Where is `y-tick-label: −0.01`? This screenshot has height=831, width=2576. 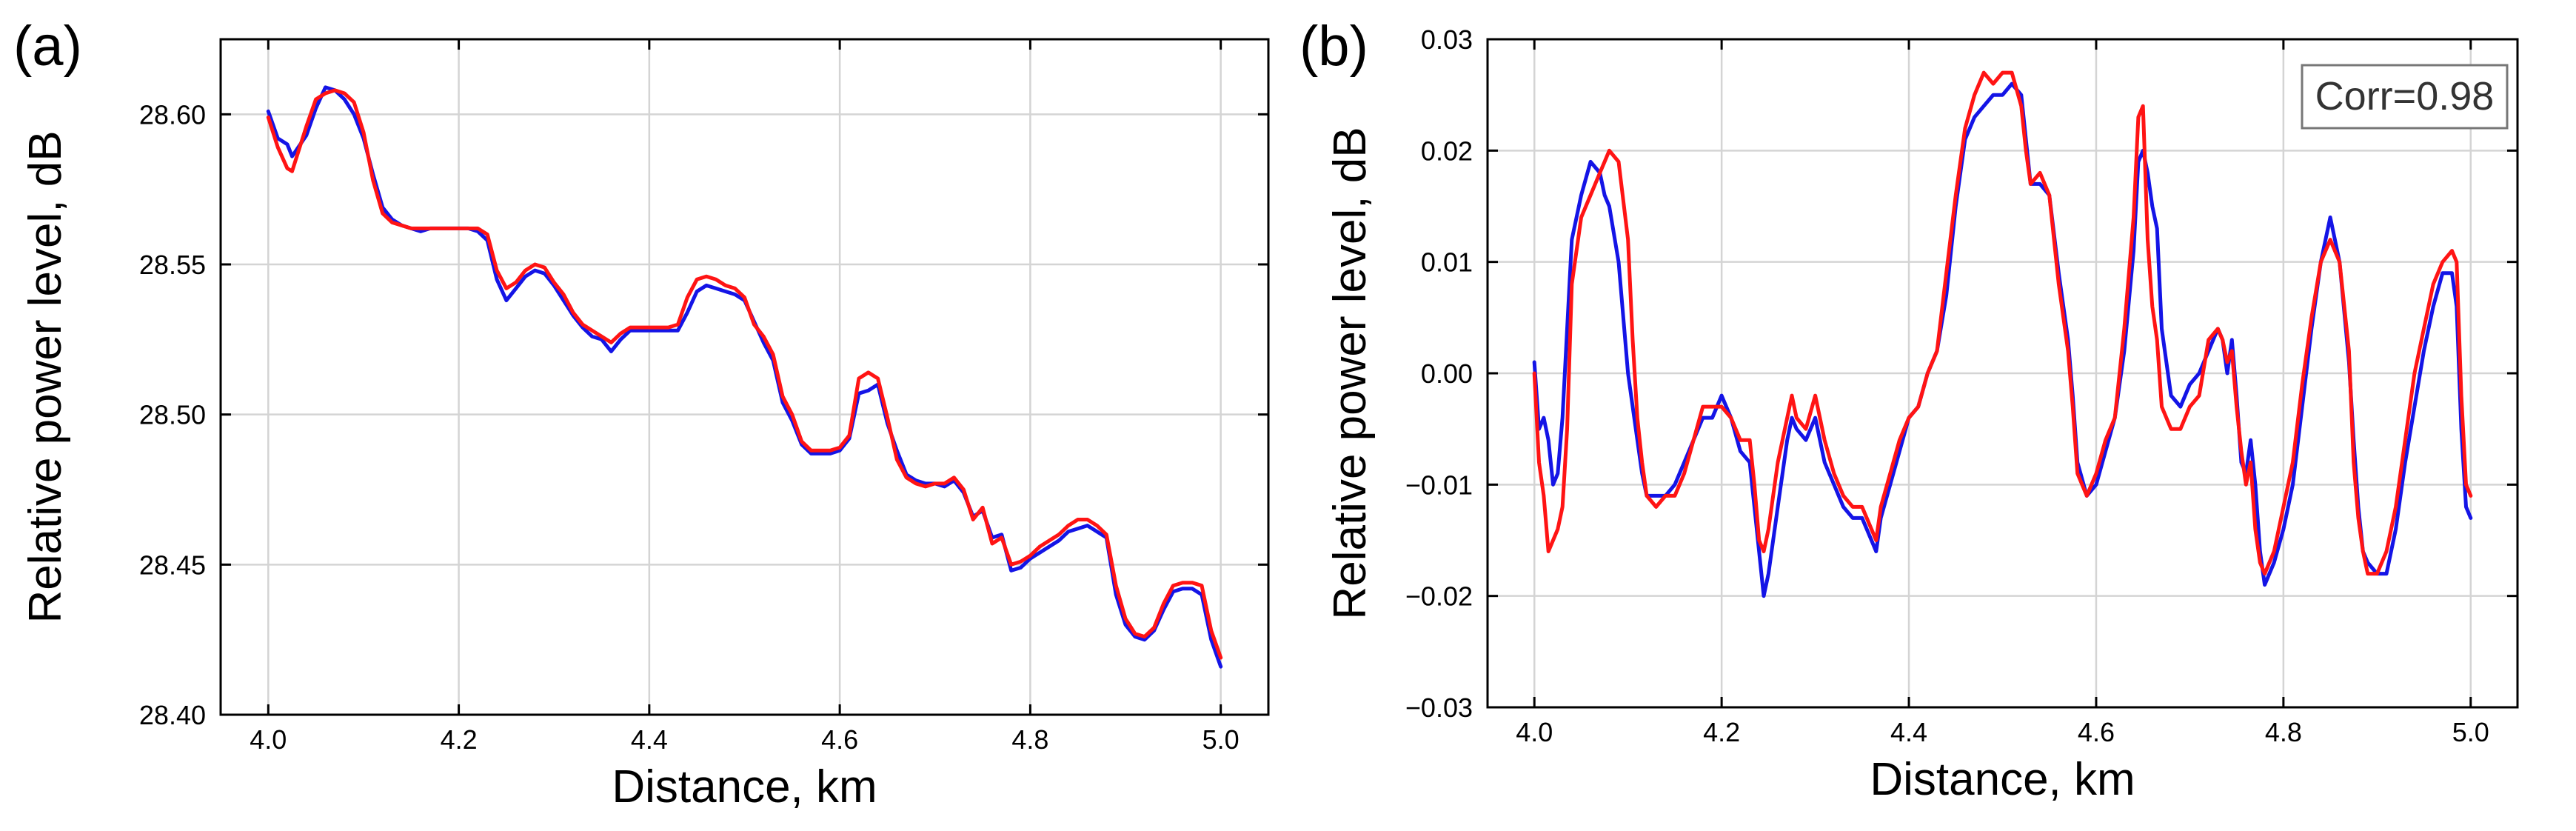
y-tick-label: −0.01 is located at coordinates (1439, 485).